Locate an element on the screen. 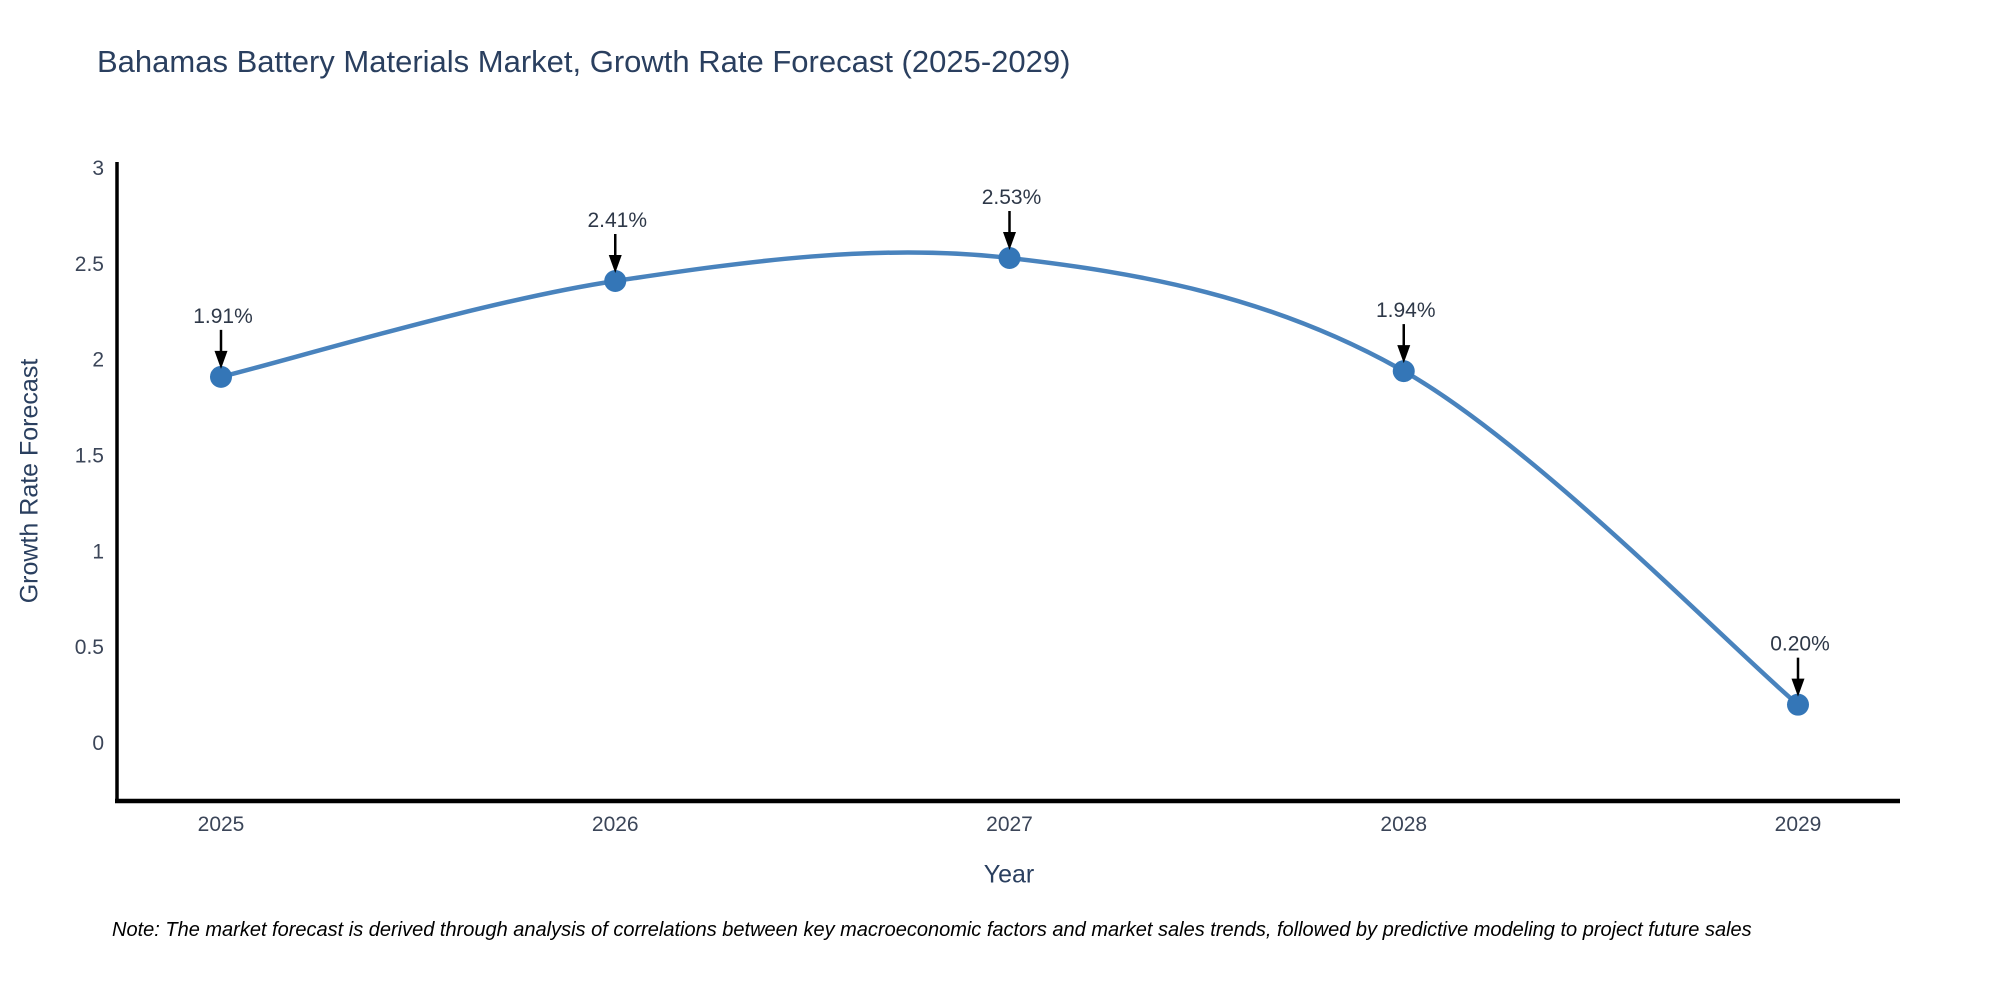 The image size is (2000, 1000). y-tick-label: 0.5 is located at coordinates (89, 647).